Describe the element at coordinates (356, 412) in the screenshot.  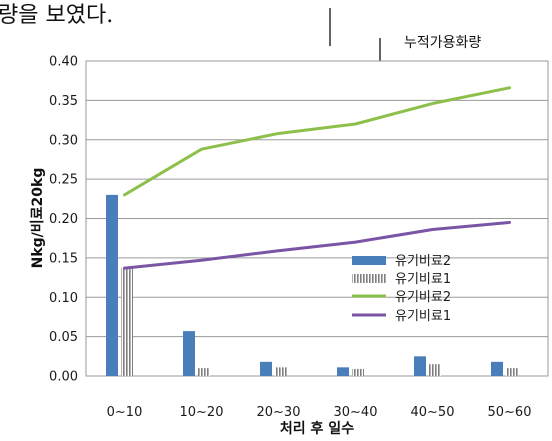
I see `x-tick-label: 30~40` at that location.